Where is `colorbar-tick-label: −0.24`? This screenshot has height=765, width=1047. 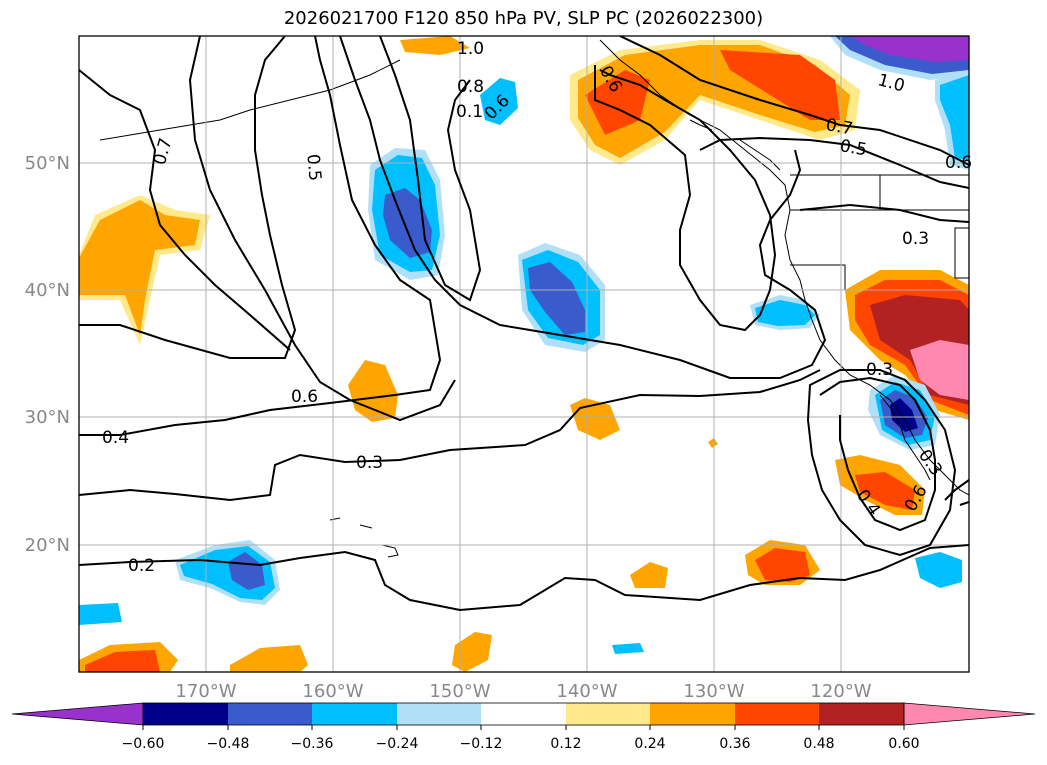 colorbar-tick-label: −0.24 is located at coordinates (397, 744).